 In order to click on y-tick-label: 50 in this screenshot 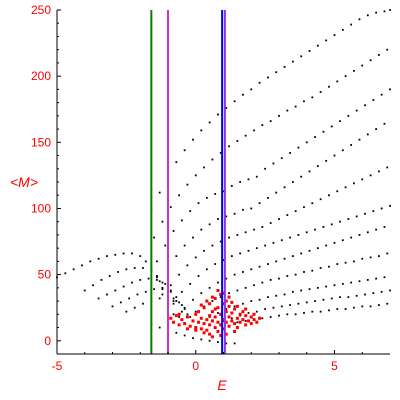, I will do `click(45, 275)`.